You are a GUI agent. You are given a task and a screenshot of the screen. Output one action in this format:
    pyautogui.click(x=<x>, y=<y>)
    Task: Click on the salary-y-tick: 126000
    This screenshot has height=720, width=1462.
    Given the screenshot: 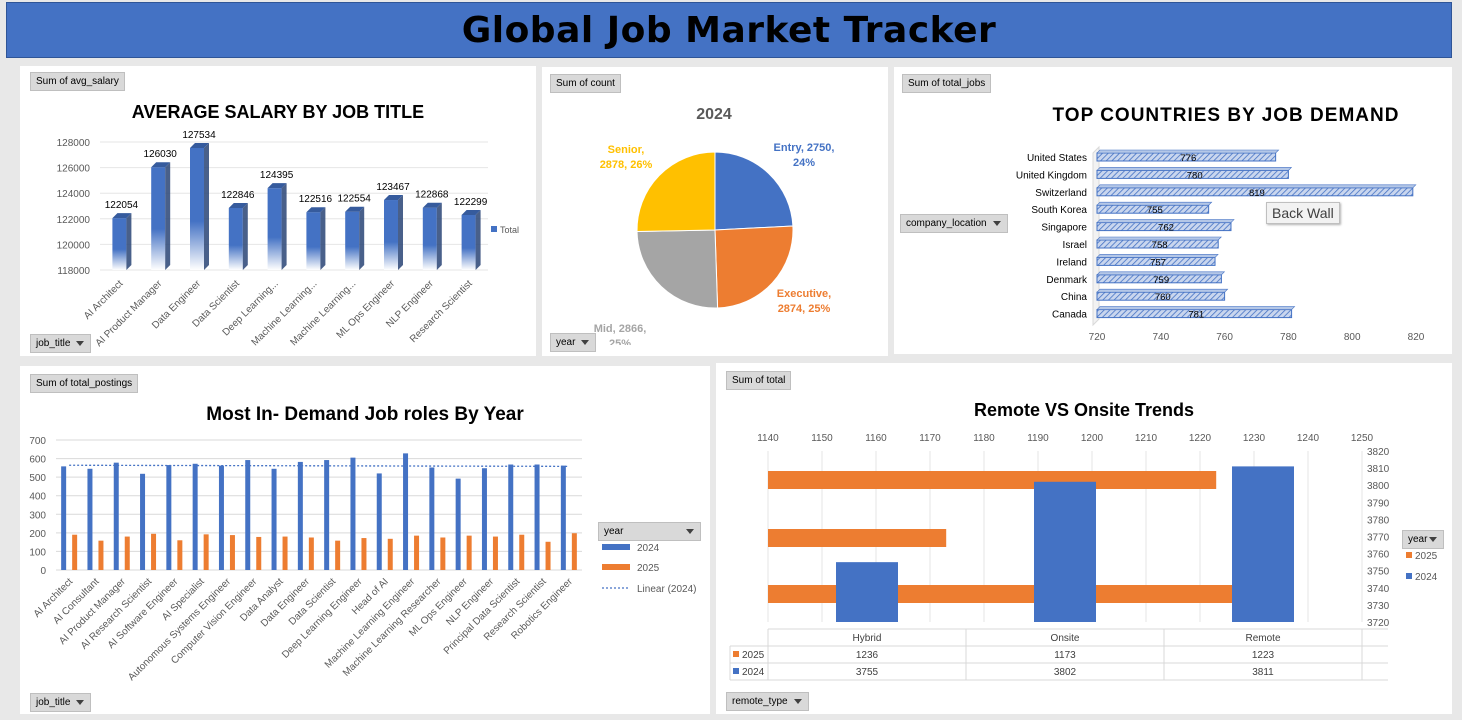 What is the action you would take?
    pyautogui.click(x=74, y=169)
    